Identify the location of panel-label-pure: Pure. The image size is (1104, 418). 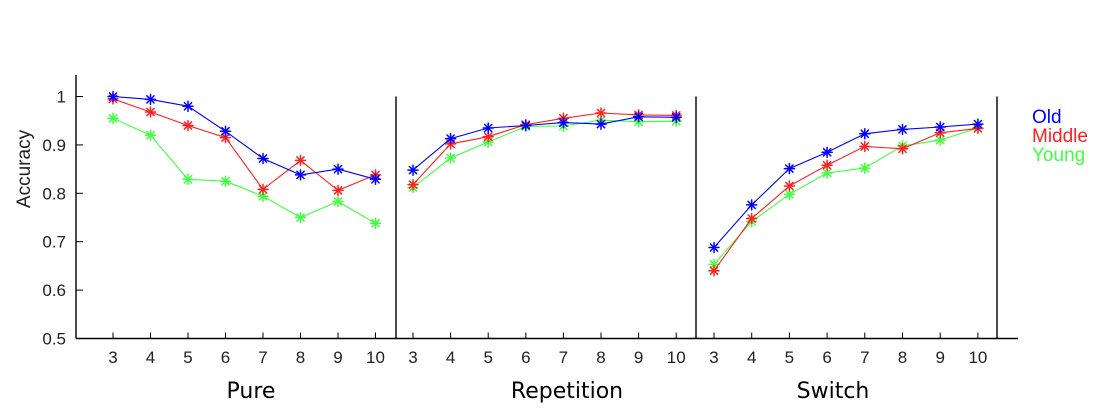
(251, 391).